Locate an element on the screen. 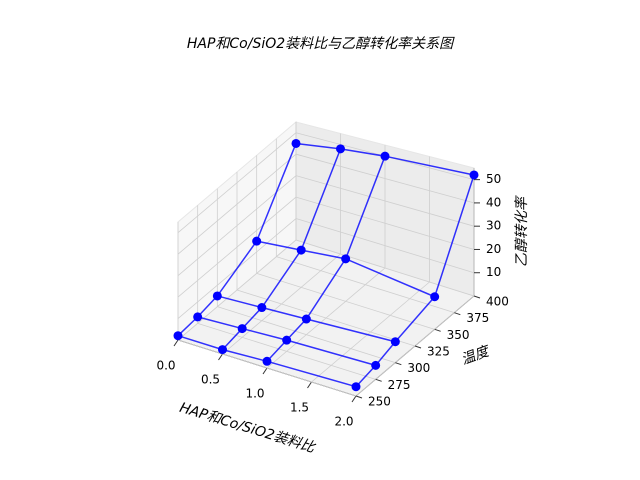  chart-title: HAP和Co/SiO2装料比与乙醇转化率关系图 is located at coordinates (321, 44).